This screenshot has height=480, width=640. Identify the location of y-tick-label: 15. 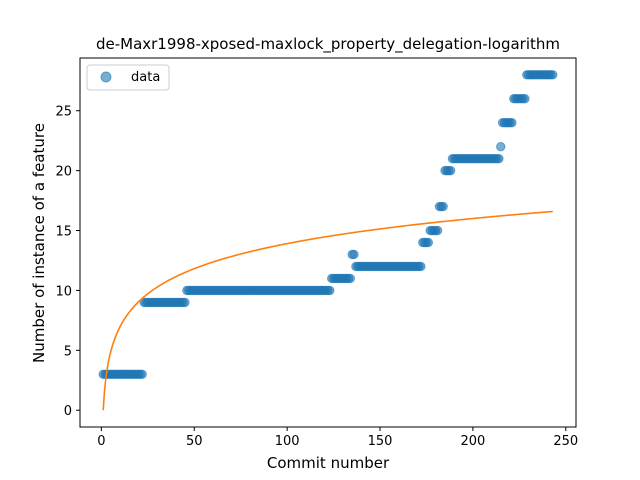
(63, 232).